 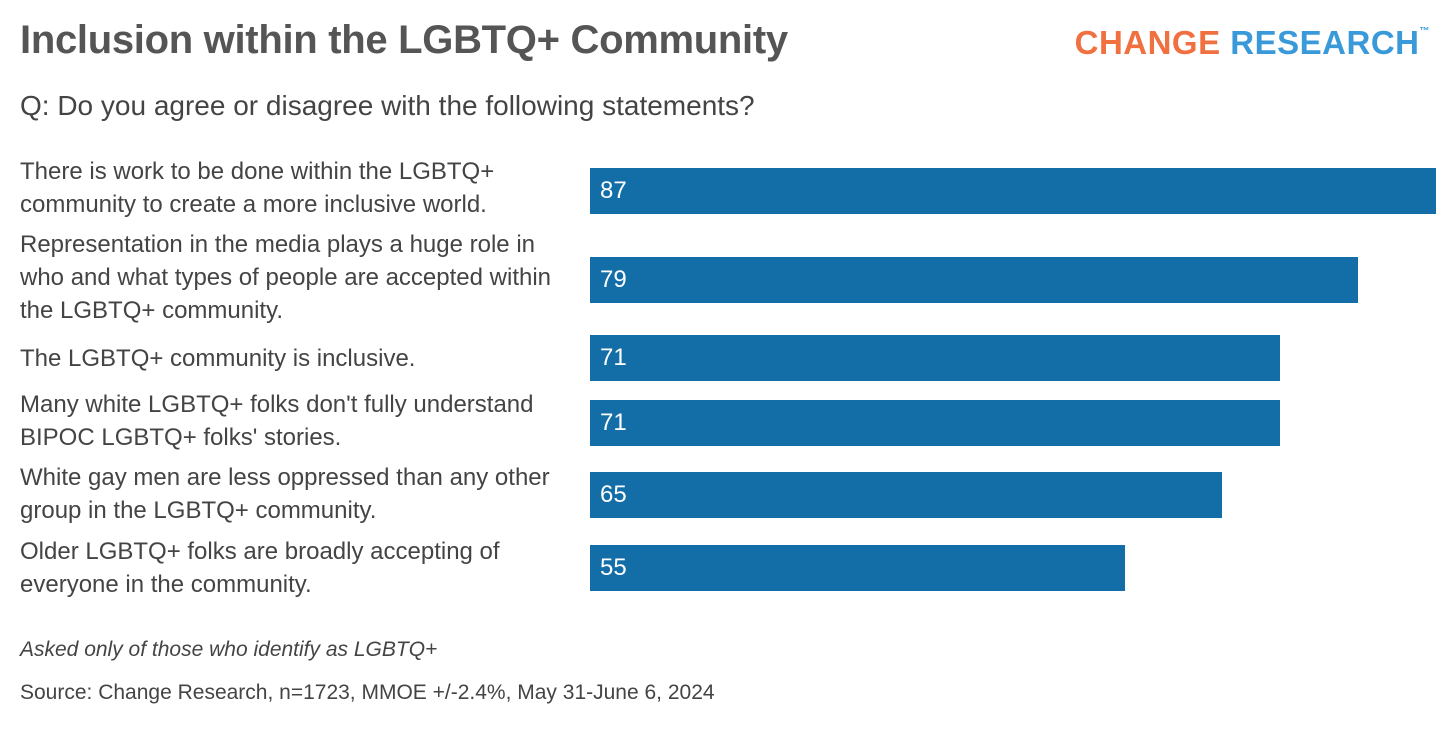 What do you see at coordinates (613, 494) in the screenshot?
I see `bar-value-label: 65` at bounding box center [613, 494].